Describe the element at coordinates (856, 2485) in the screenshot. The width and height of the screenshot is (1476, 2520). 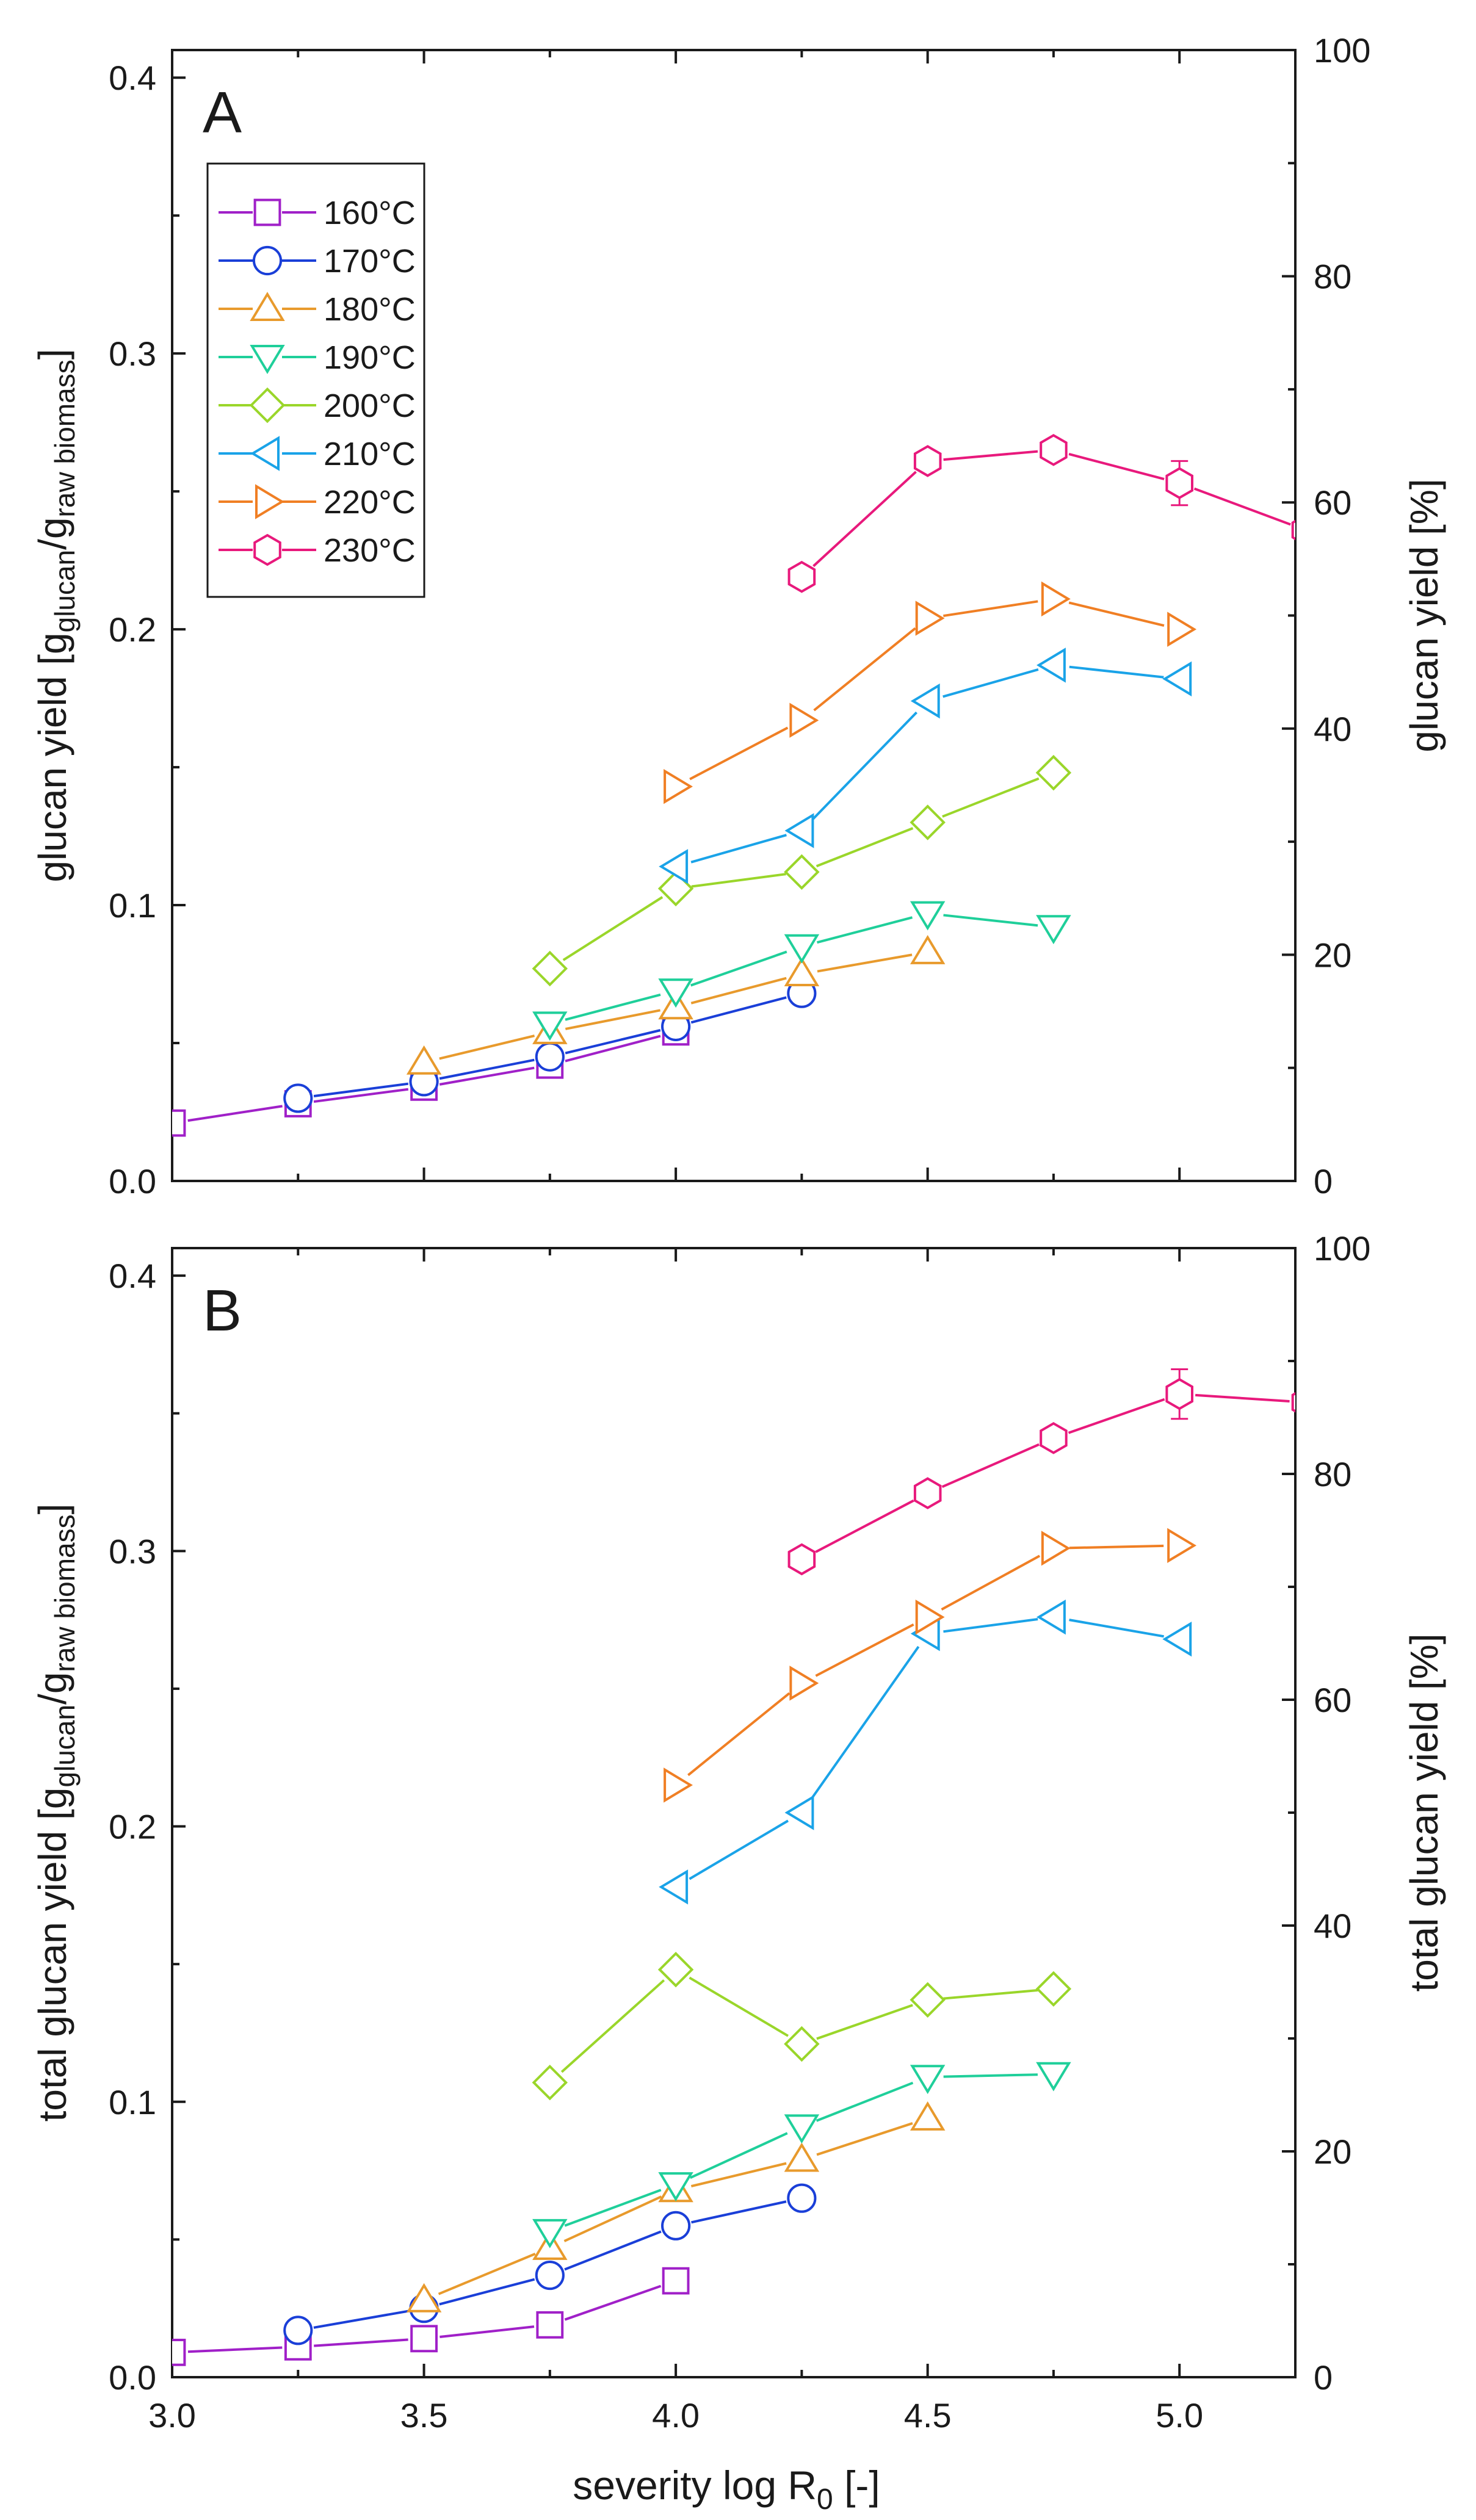
I see `x-axis-label-tail: [-]` at that location.